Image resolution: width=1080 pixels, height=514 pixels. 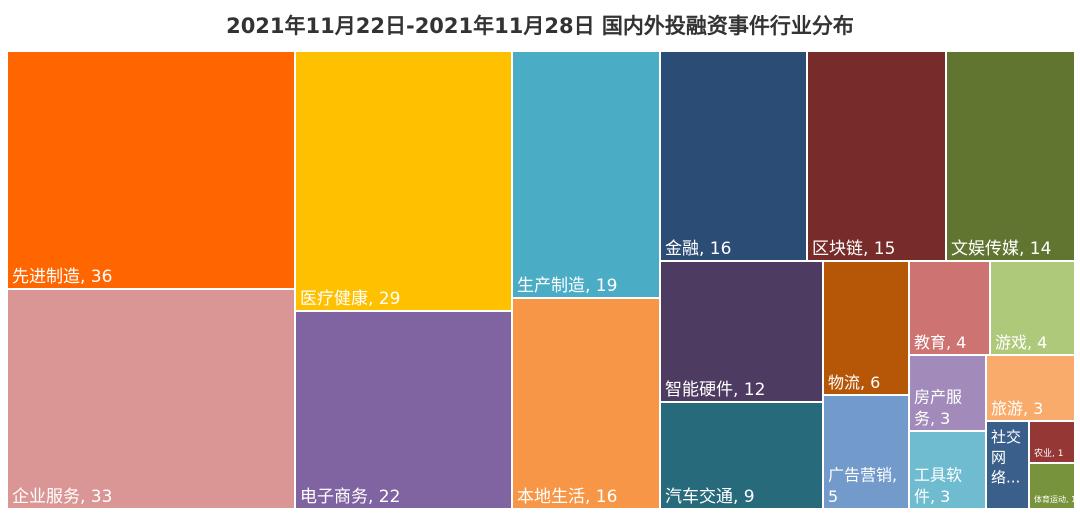 I want to click on tile-label: 务, 3, so click(x=932, y=418).